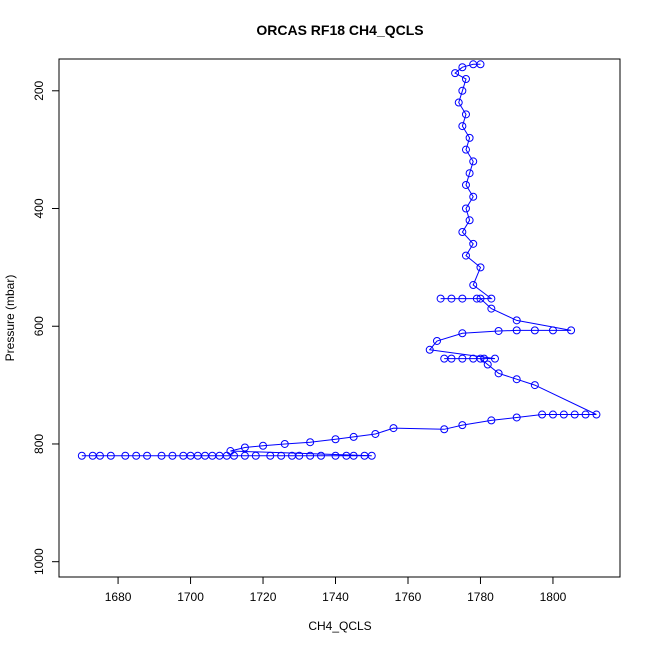 The image size is (650, 655). What do you see at coordinates (263, 597) in the screenshot?
I see `x-tick-label: 1720` at bounding box center [263, 597].